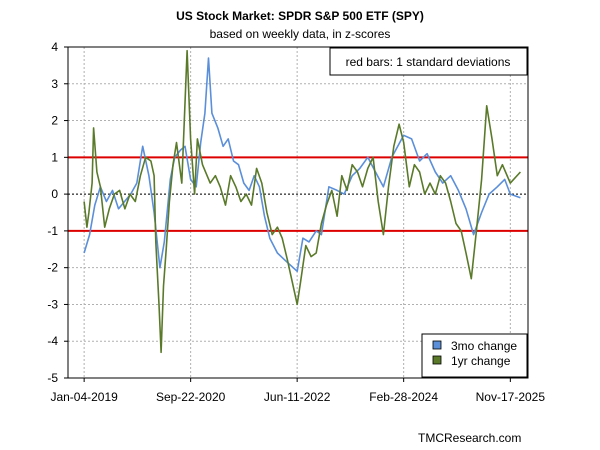  What do you see at coordinates (297, 397) in the screenshot?
I see `x-tick-label: Jun-11-2022` at bounding box center [297, 397].